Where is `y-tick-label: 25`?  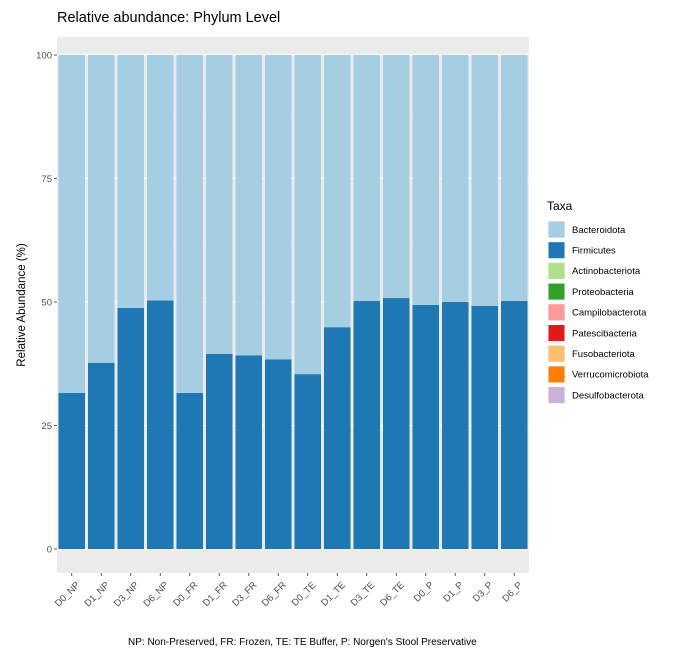
y-tick-label: 25 is located at coordinates (46, 426).